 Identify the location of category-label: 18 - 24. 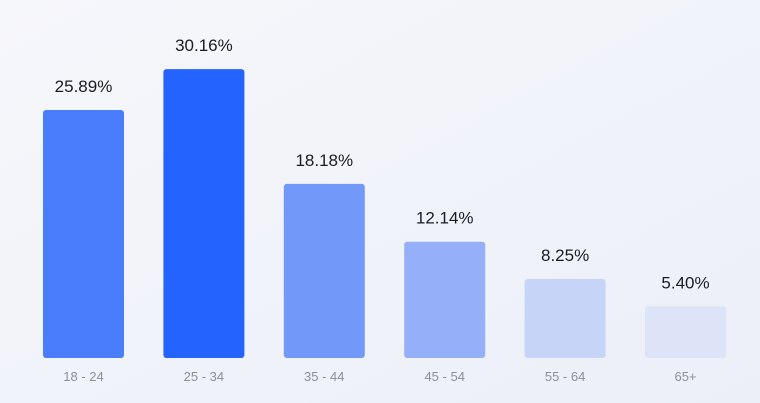
(83, 376).